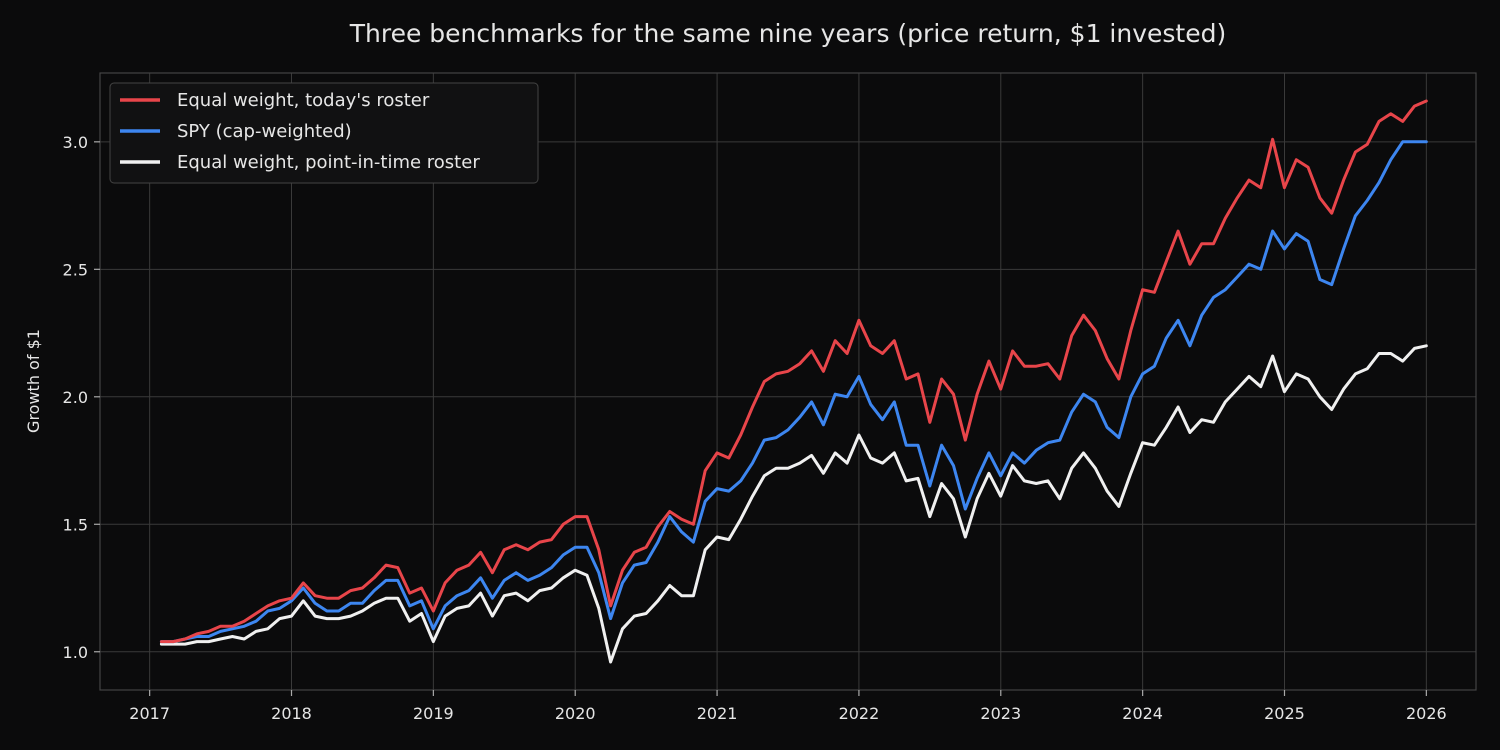 The width and height of the screenshot is (1500, 750). I want to click on y-axis: 1.0 1.5 2.0 2.5 3.0, so click(81, 397).